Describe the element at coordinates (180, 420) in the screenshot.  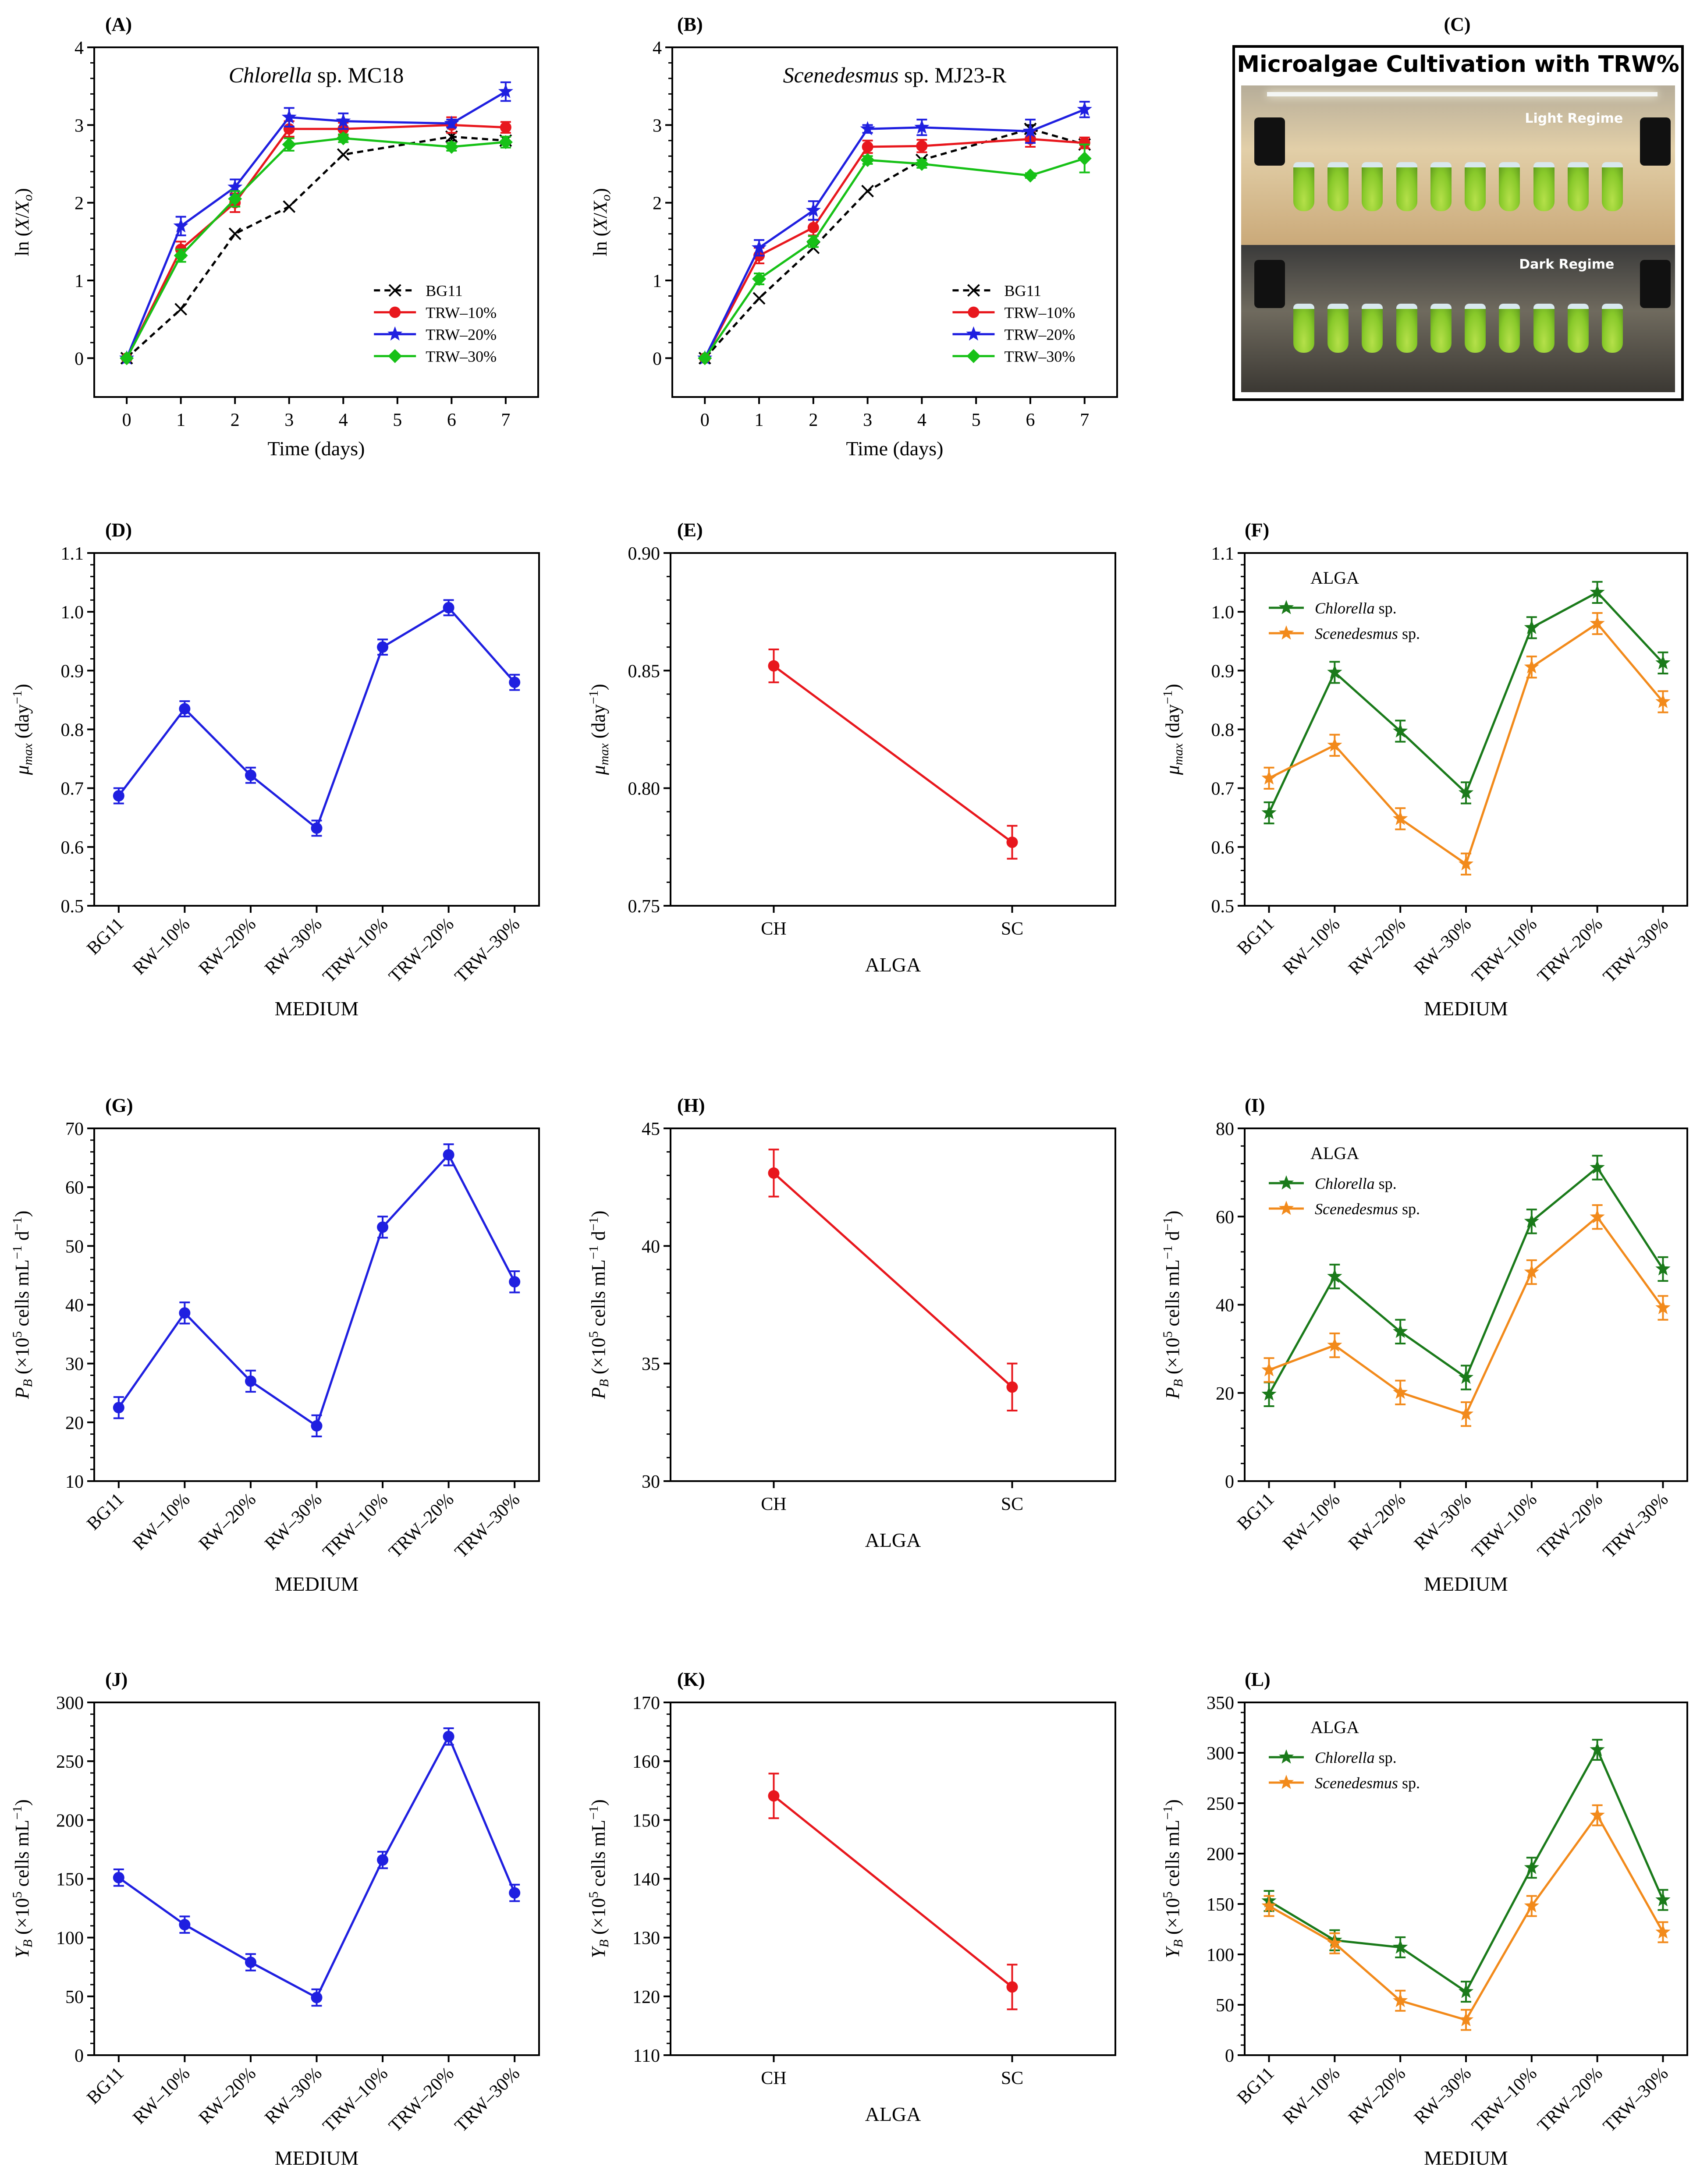
I see `x-tick-label: 1` at that location.